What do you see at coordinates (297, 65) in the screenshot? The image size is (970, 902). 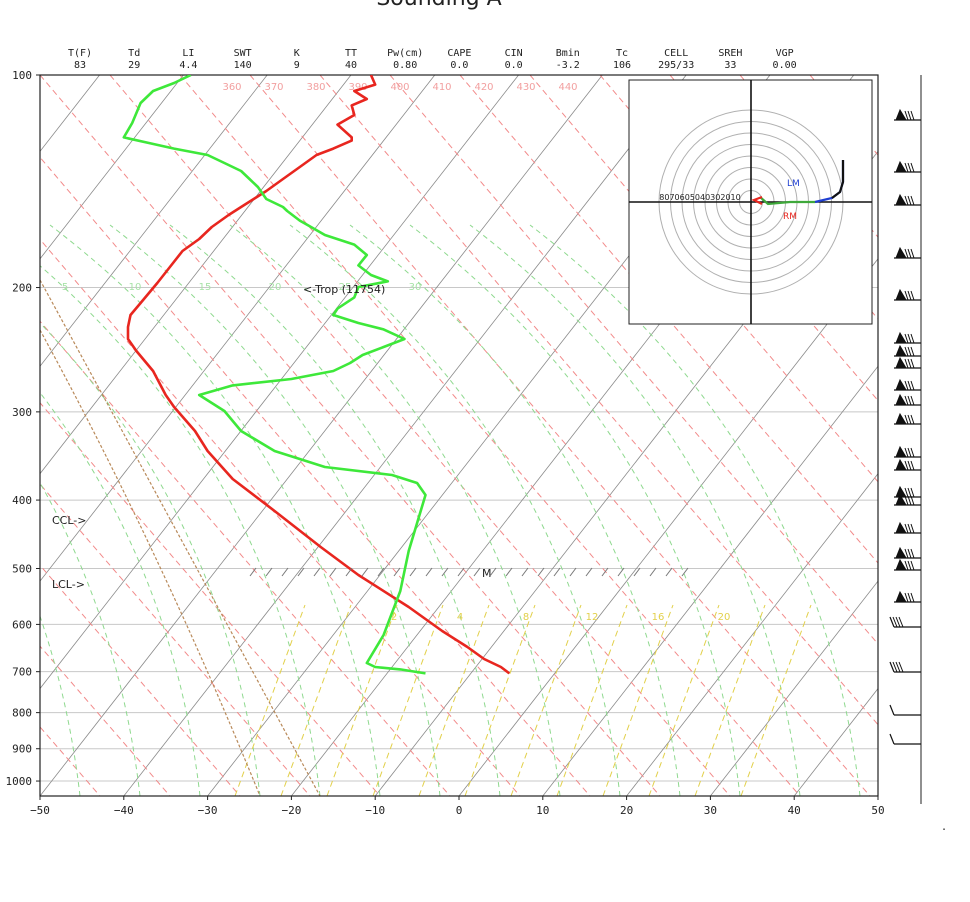 I see `stat-value: 9` at bounding box center [297, 65].